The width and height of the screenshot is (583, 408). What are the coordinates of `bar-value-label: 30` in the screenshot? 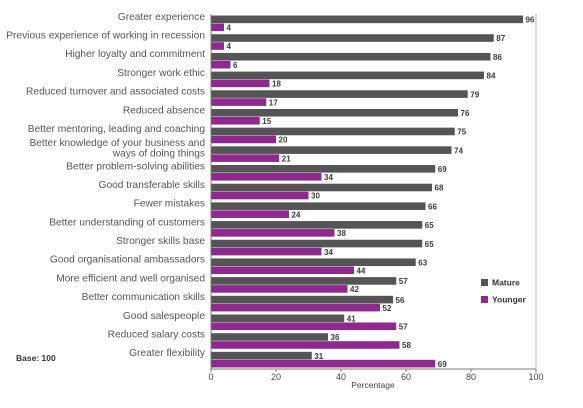 It's located at (315, 196).